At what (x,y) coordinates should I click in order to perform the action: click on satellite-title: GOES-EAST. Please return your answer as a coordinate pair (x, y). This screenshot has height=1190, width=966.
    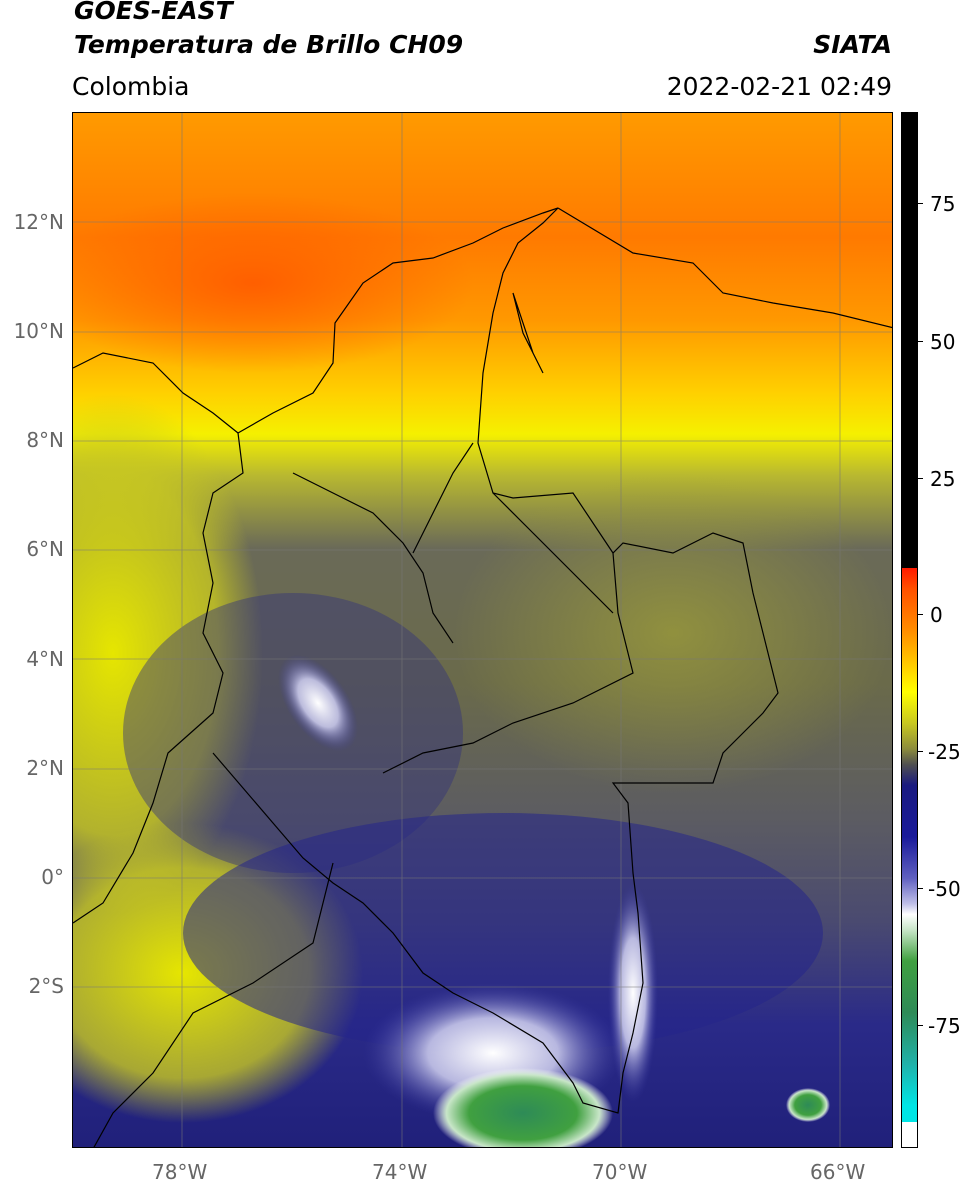
    Looking at the image, I should click on (153, 12).